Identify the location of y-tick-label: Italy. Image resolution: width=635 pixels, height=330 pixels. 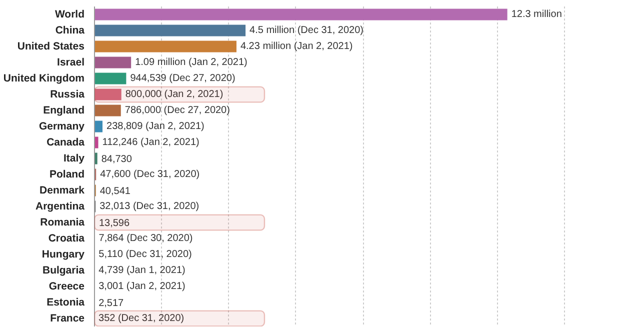
(74, 158).